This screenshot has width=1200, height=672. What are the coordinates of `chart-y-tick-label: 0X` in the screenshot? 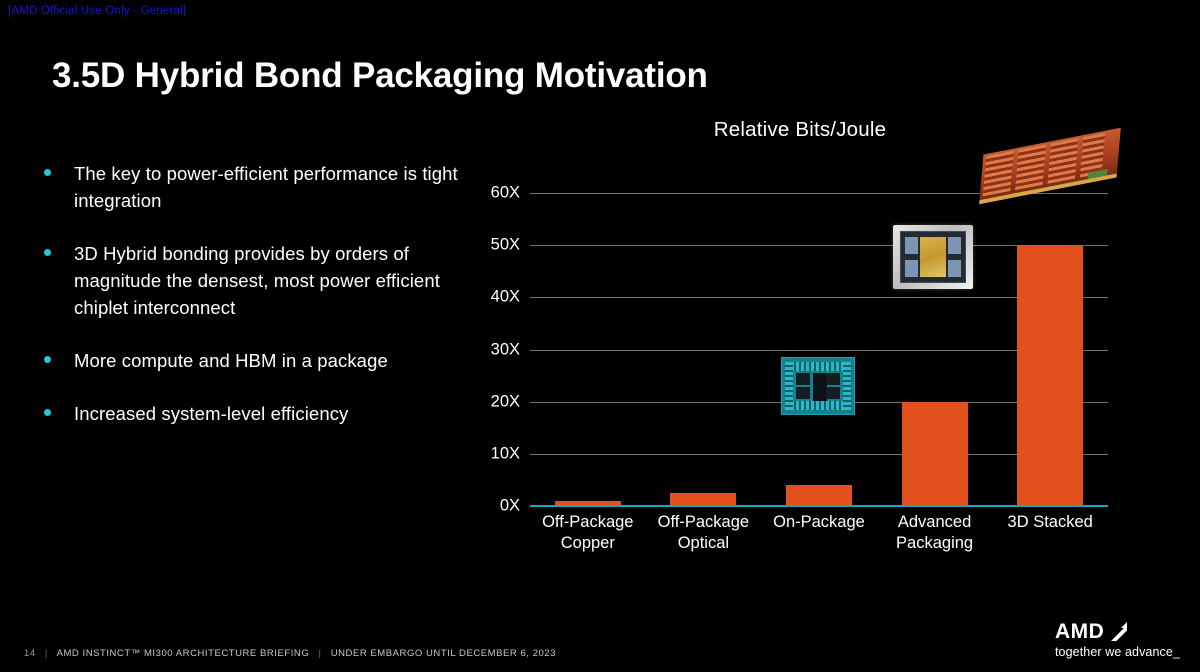 It's located at (509, 505).